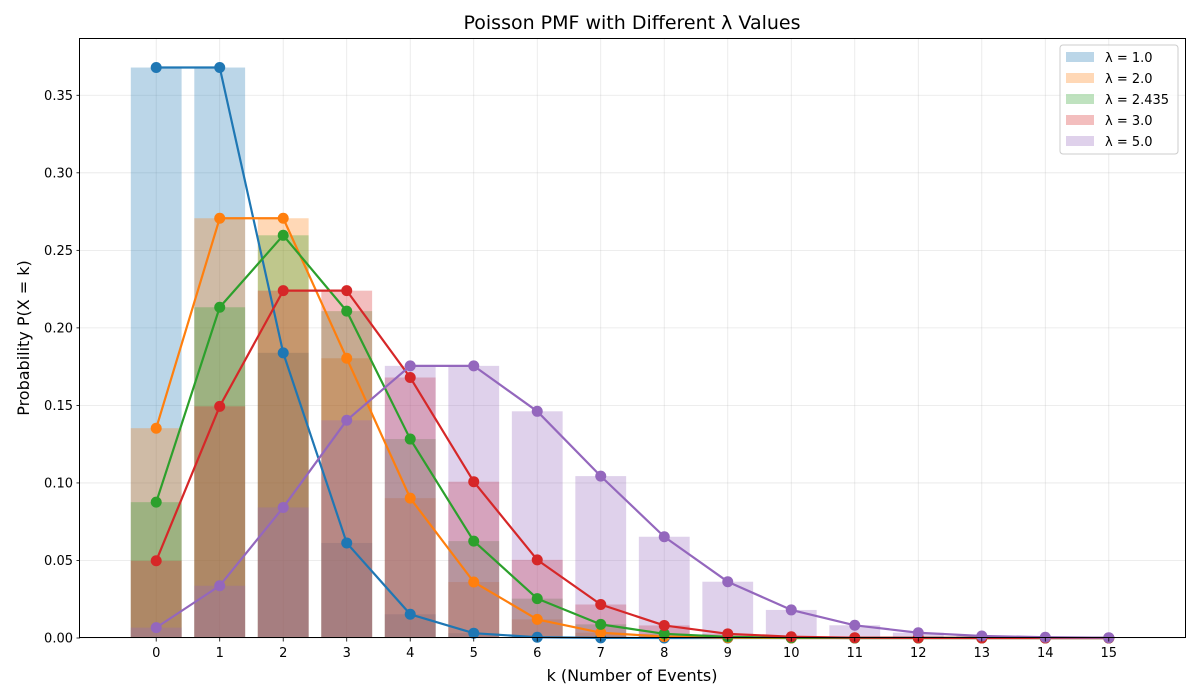  Describe the element at coordinates (58, 406) in the screenshot. I see `y-tick-label: 0.15` at that location.